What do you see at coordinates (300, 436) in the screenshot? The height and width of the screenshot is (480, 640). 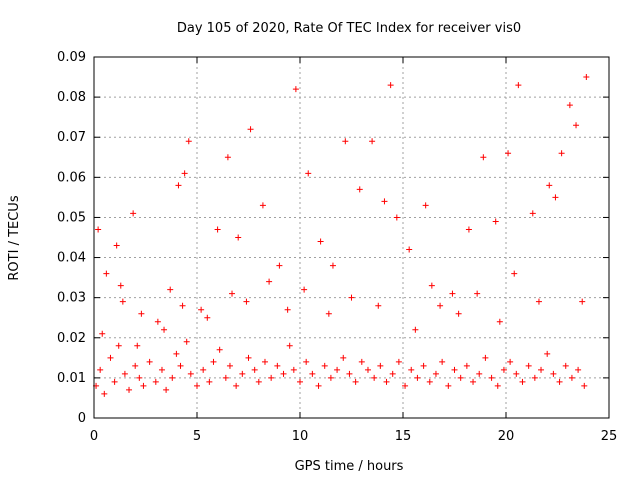 I see `x-tick-label: 10` at bounding box center [300, 436].